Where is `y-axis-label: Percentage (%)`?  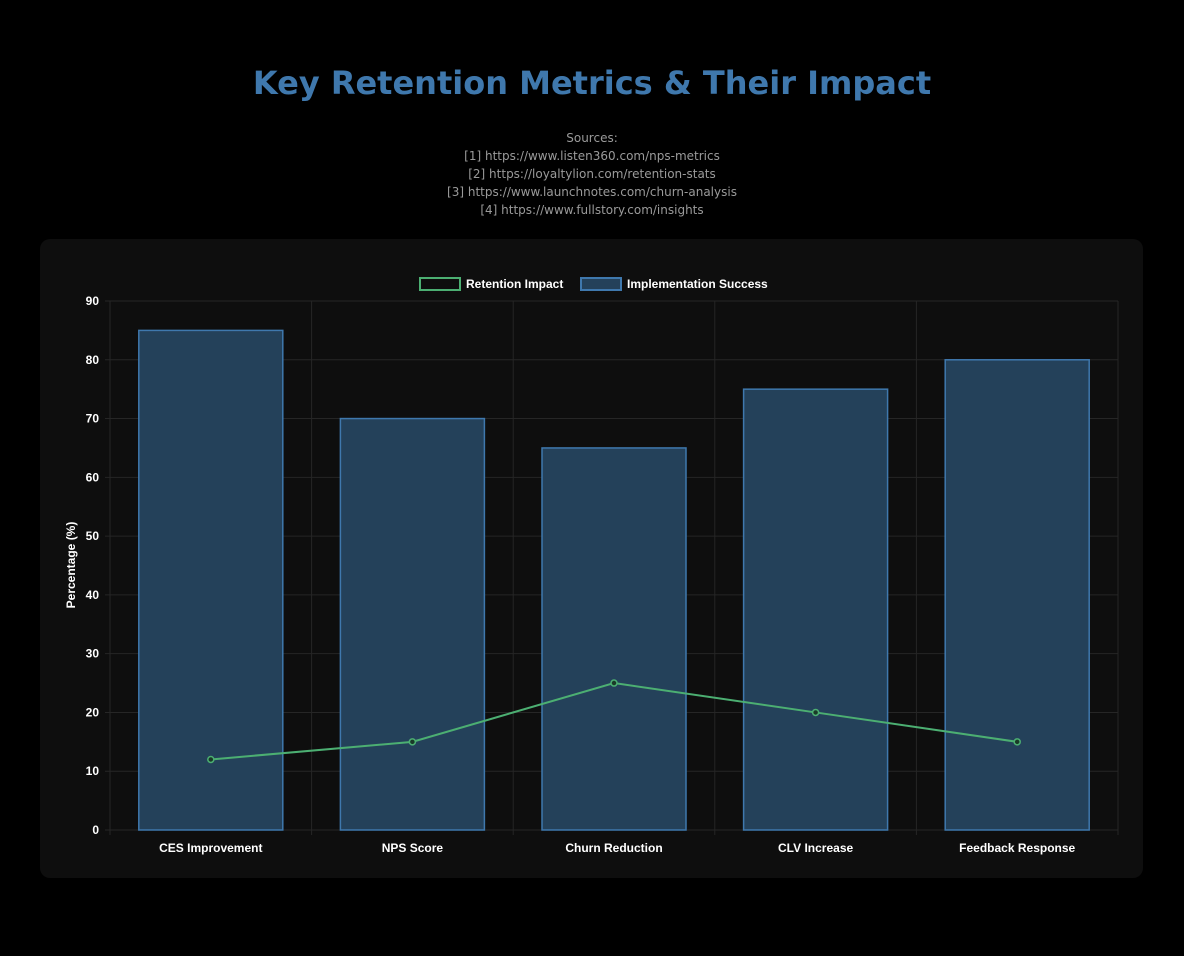
y-axis-label: Percentage (%) is located at coordinates (71, 565).